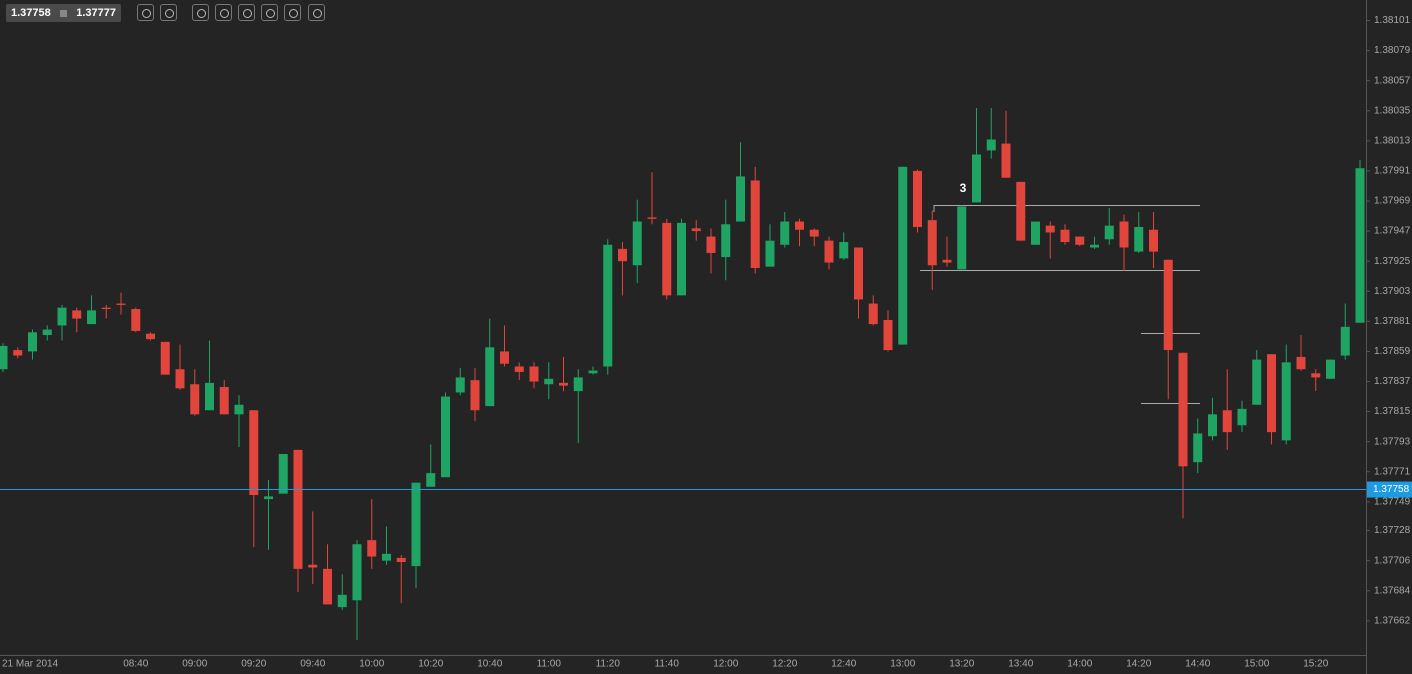 The height and width of the screenshot is (674, 1412). Describe the element at coordinates (1392, 291) in the screenshot. I see `y-tick-label: 1.37903` at that location.